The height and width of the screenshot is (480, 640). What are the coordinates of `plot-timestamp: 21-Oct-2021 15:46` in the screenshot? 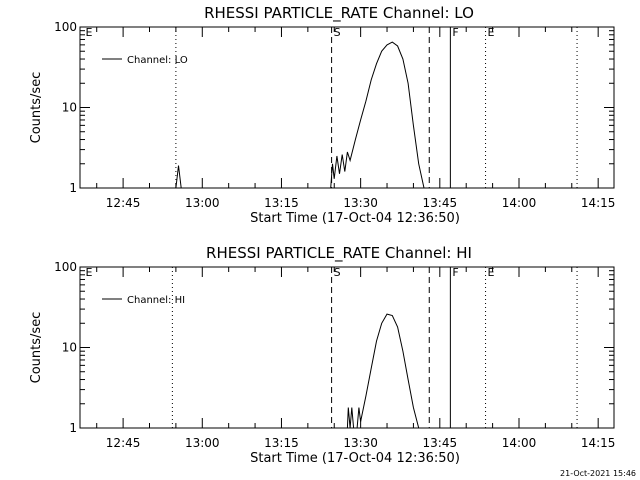 It's located at (598, 473).